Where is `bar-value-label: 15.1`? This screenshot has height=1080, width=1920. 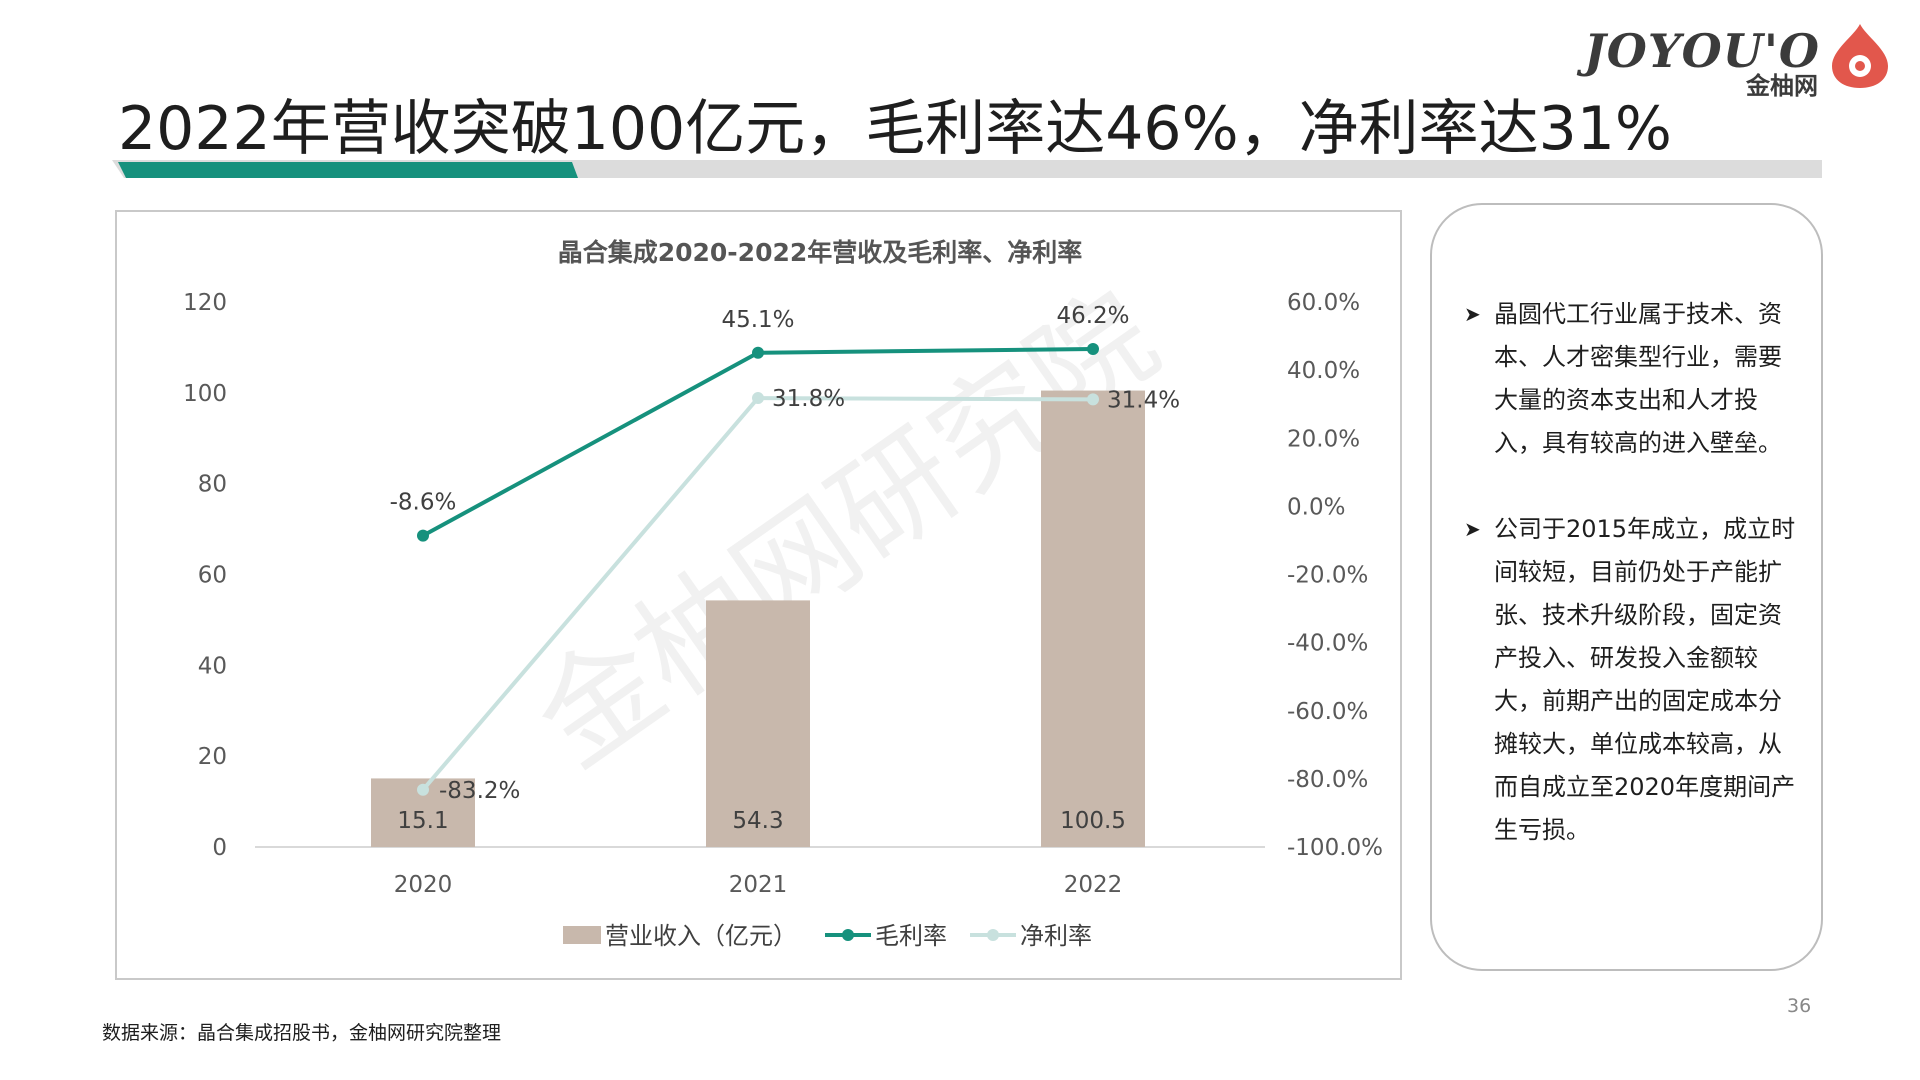 bar-value-label: 15.1 is located at coordinates (422, 821).